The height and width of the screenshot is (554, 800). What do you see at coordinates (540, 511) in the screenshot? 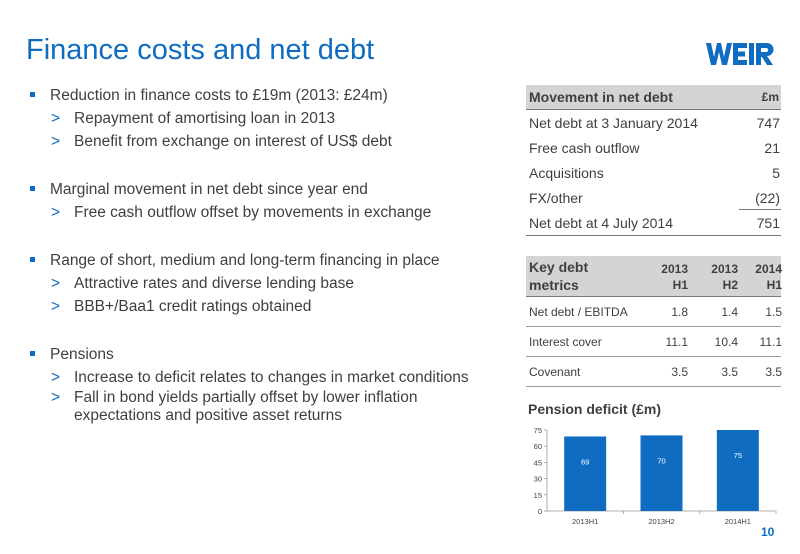
I see `y-tick-label: 0` at bounding box center [540, 511].